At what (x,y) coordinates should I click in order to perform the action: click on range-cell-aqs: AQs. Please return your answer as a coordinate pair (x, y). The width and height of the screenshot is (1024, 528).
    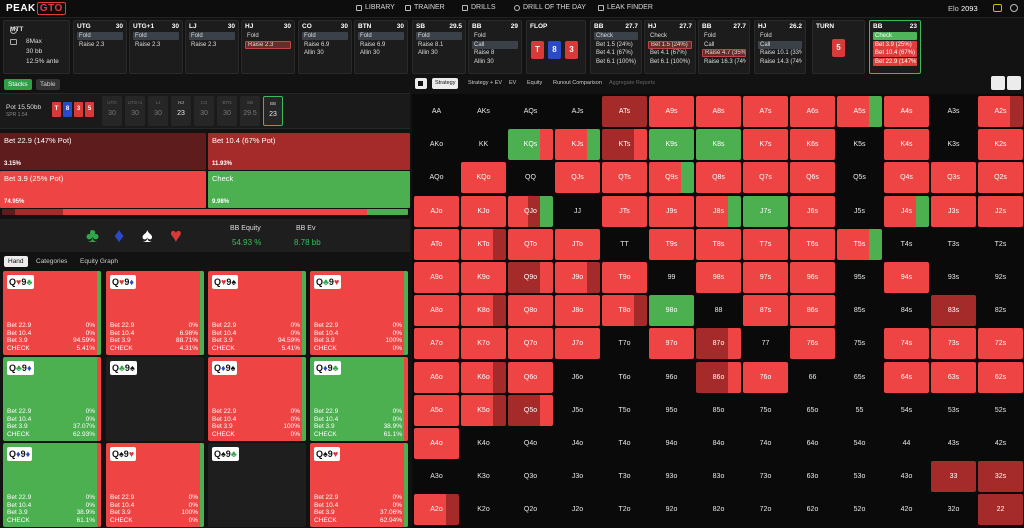
    Looking at the image, I should click on (530, 111).